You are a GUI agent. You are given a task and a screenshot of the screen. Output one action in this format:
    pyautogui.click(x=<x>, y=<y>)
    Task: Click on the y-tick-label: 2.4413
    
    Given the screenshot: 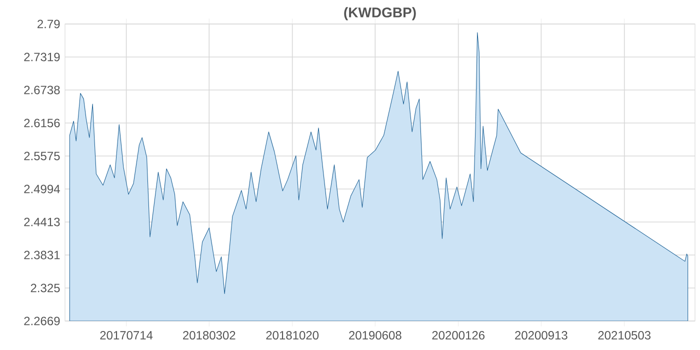 What is the action you would take?
    pyautogui.click(x=42, y=222)
    